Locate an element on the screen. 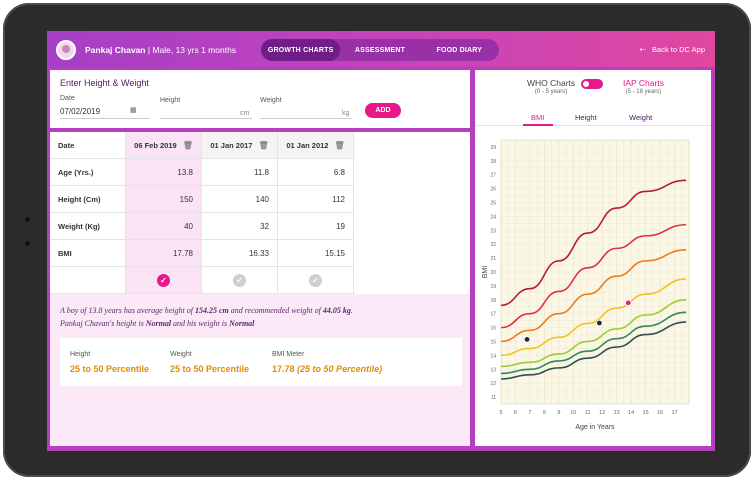  bmi-meter-percentile: (25 to 50 Percentile) is located at coordinates (340, 369).